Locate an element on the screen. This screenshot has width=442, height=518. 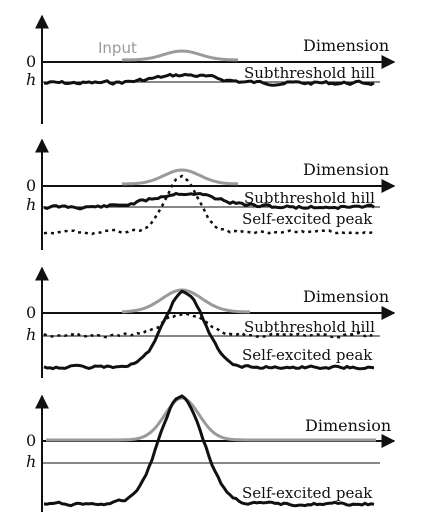
panel-4-h-label: h is located at coordinates (31, 461).